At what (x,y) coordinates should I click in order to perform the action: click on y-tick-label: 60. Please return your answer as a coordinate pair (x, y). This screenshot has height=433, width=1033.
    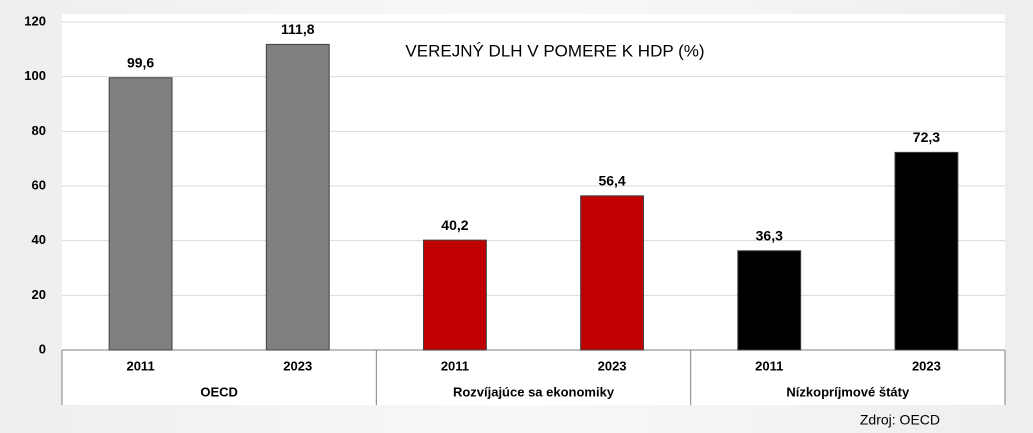
    Looking at the image, I should click on (39, 184).